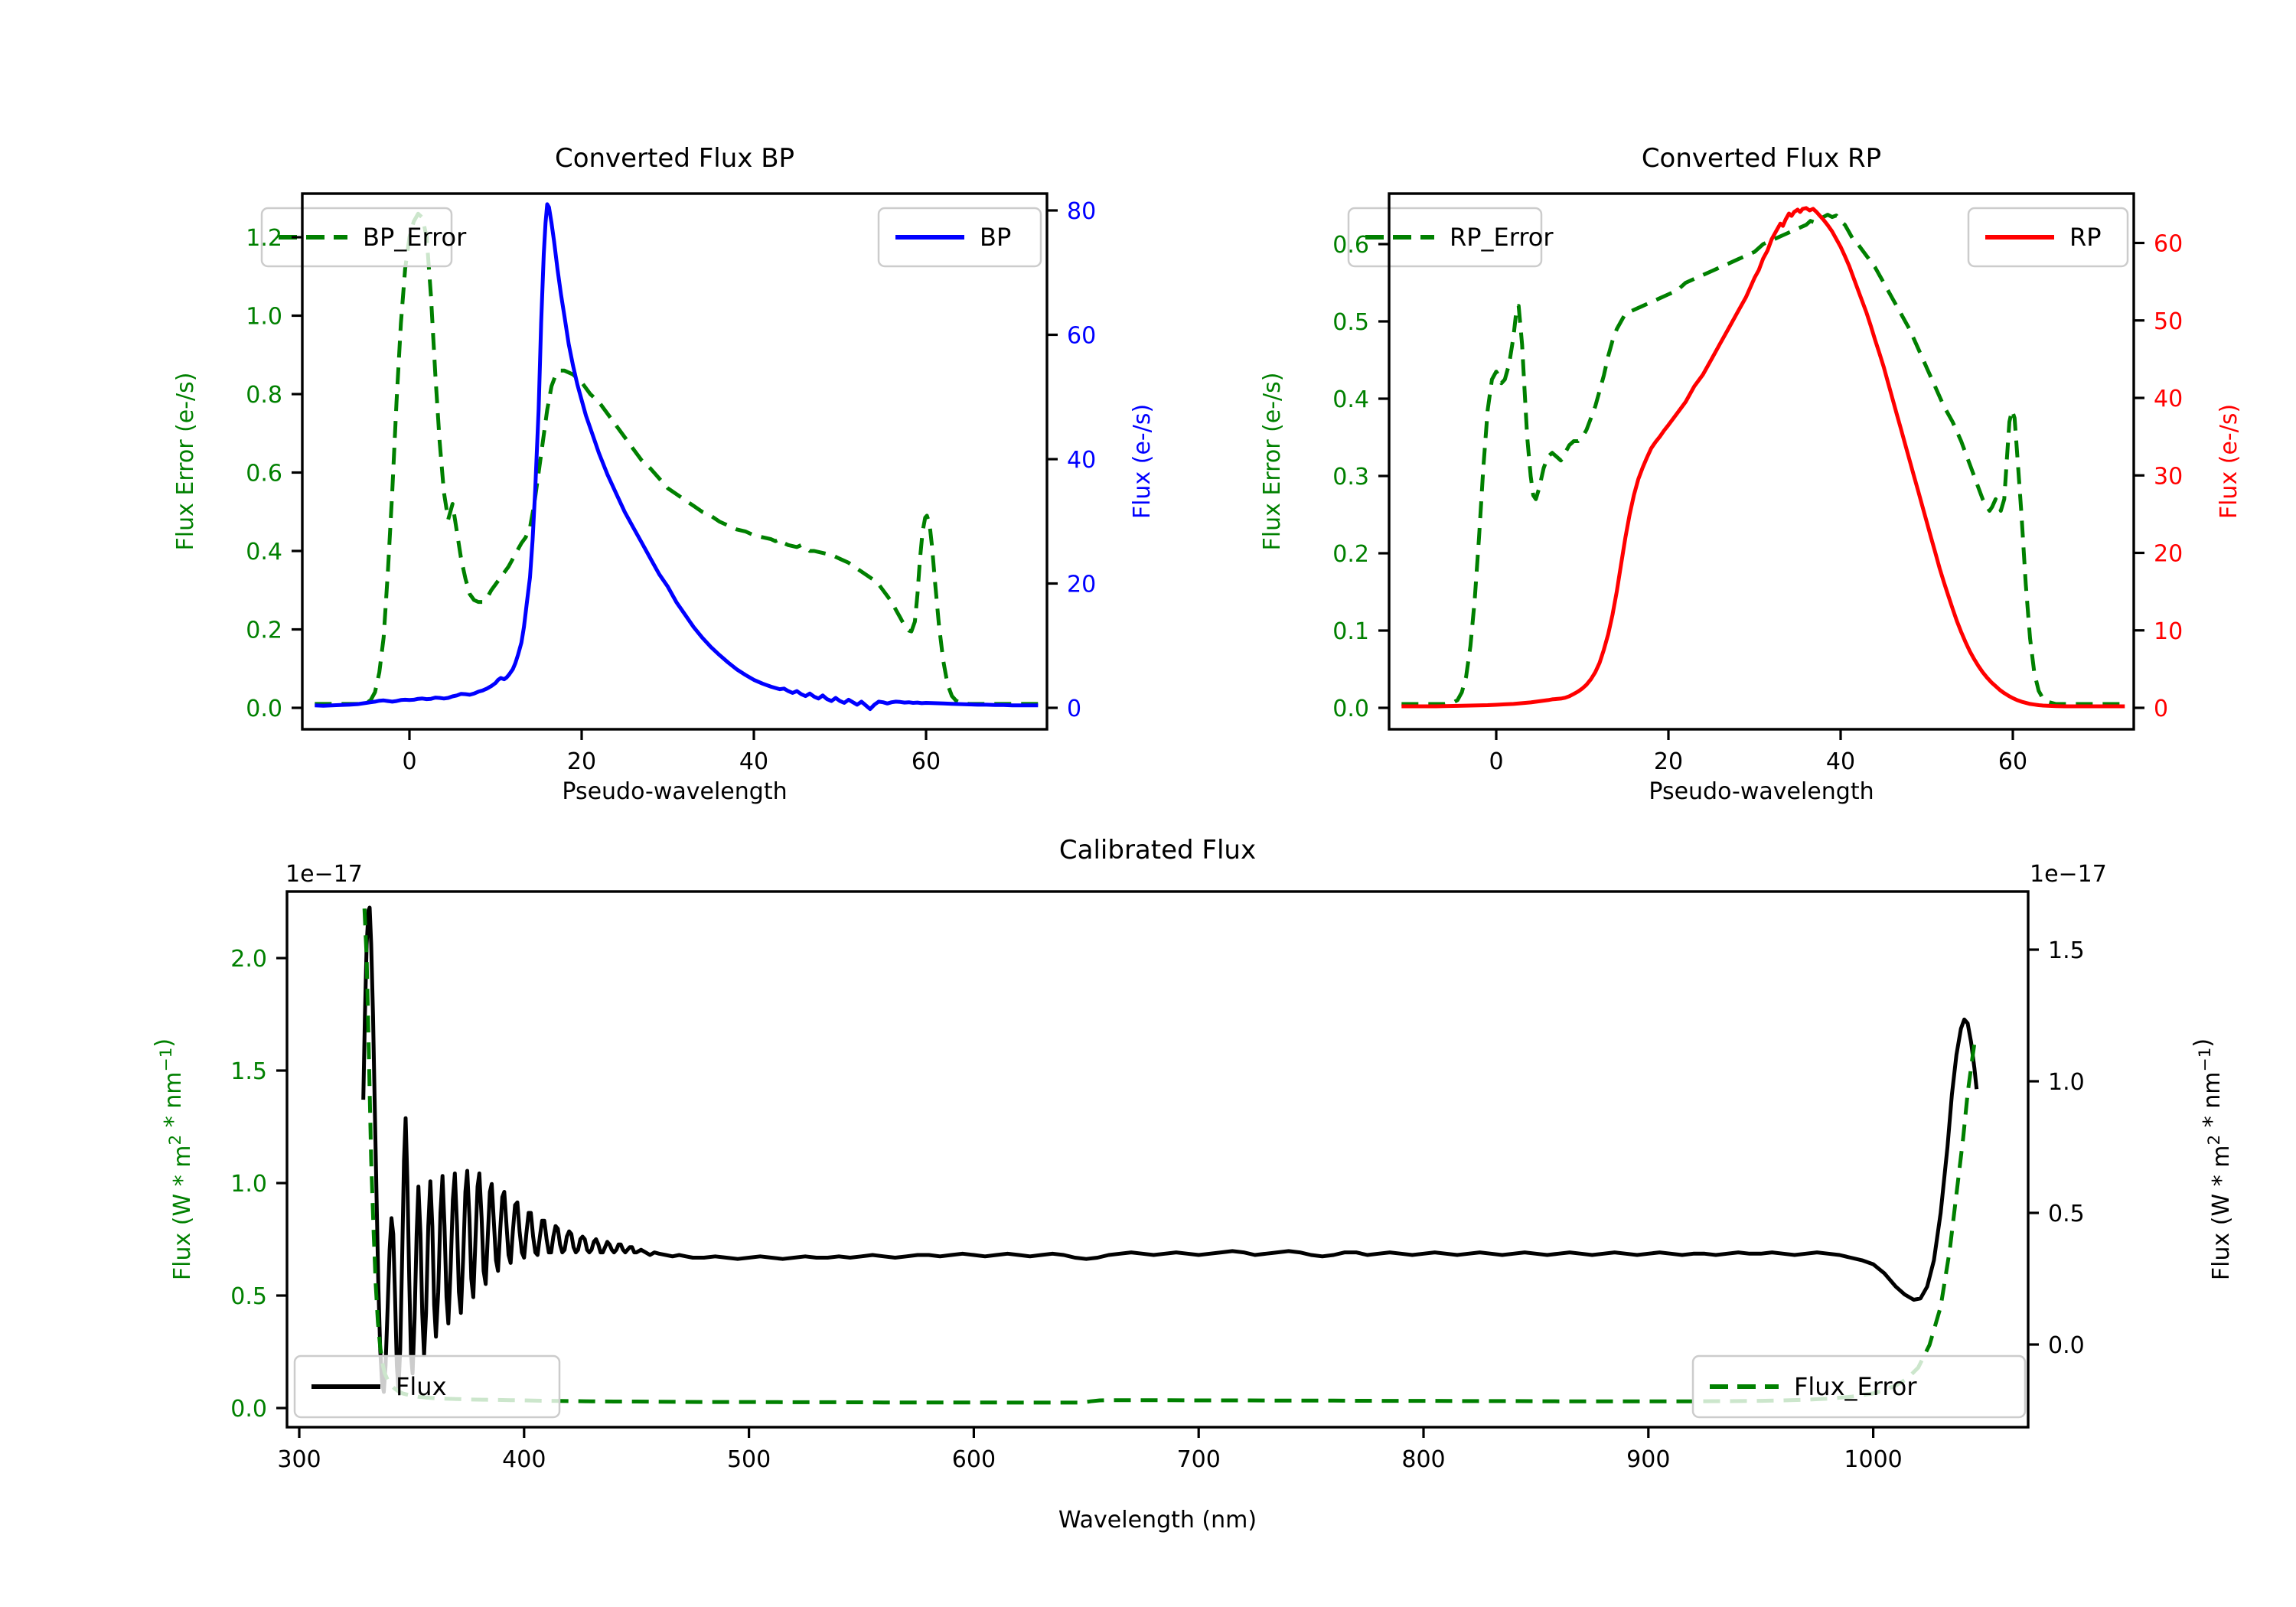  I want to click on right-tick-label: 50, so click(2168, 321).